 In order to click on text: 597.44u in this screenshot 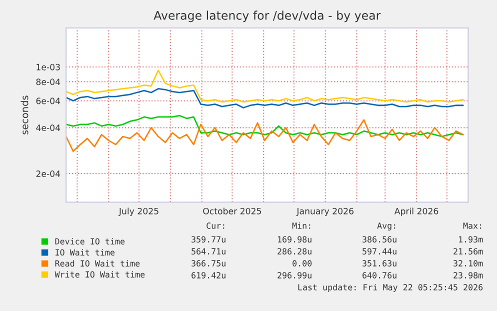, I will do `click(379, 251)`.